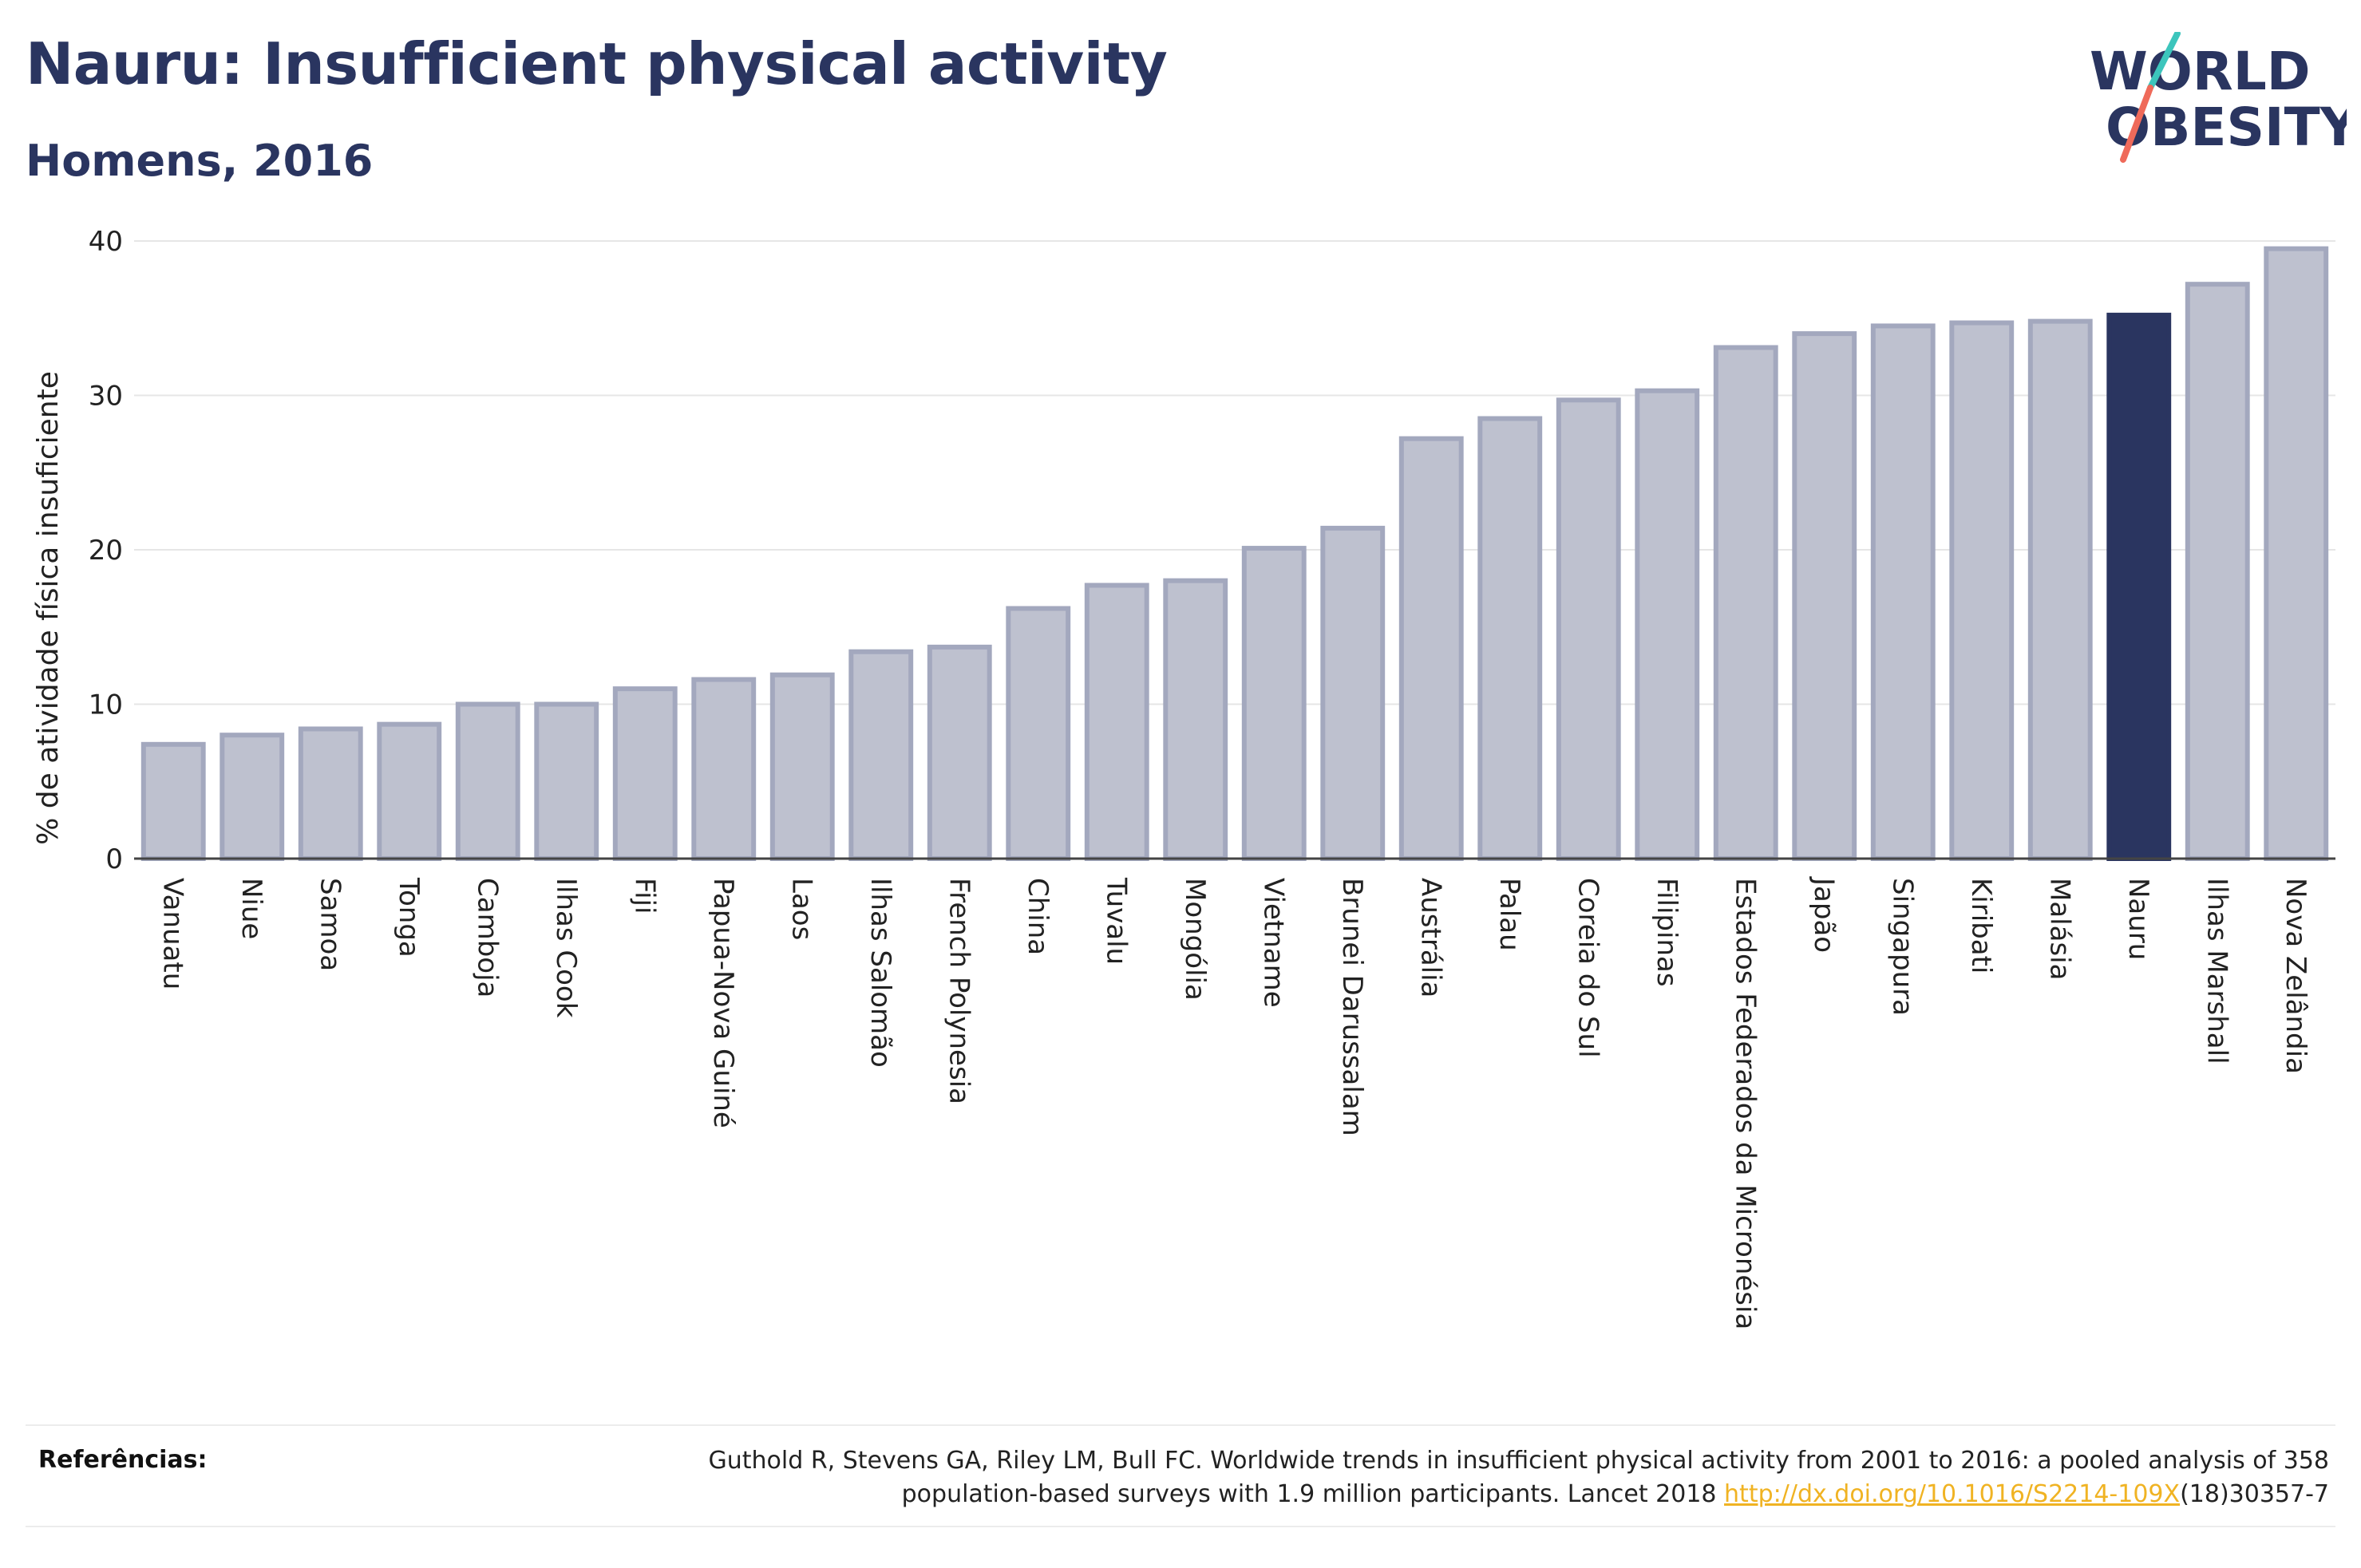 This screenshot has width=2361, height=1568. I want to click on bar-french-polynesia, so click(959, 753).